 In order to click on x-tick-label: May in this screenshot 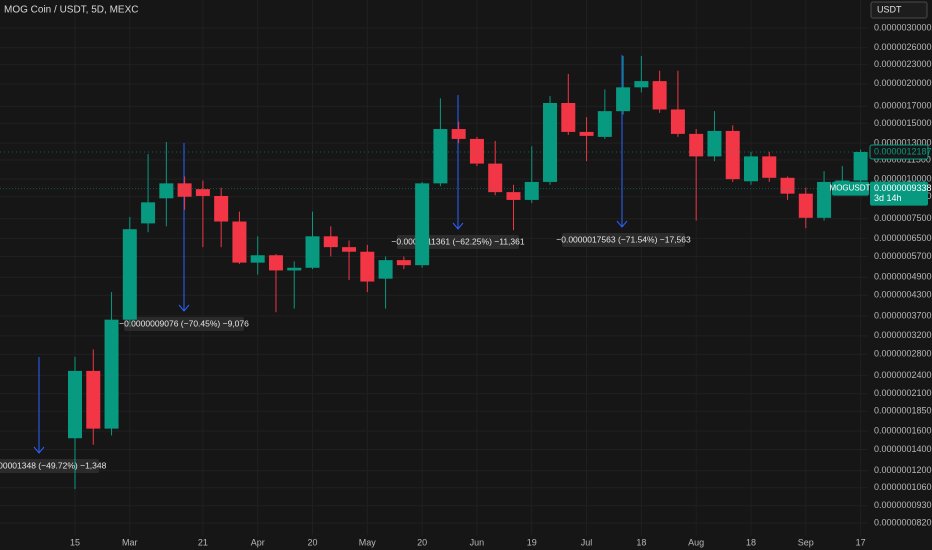, I will do `click(368, 542)`.